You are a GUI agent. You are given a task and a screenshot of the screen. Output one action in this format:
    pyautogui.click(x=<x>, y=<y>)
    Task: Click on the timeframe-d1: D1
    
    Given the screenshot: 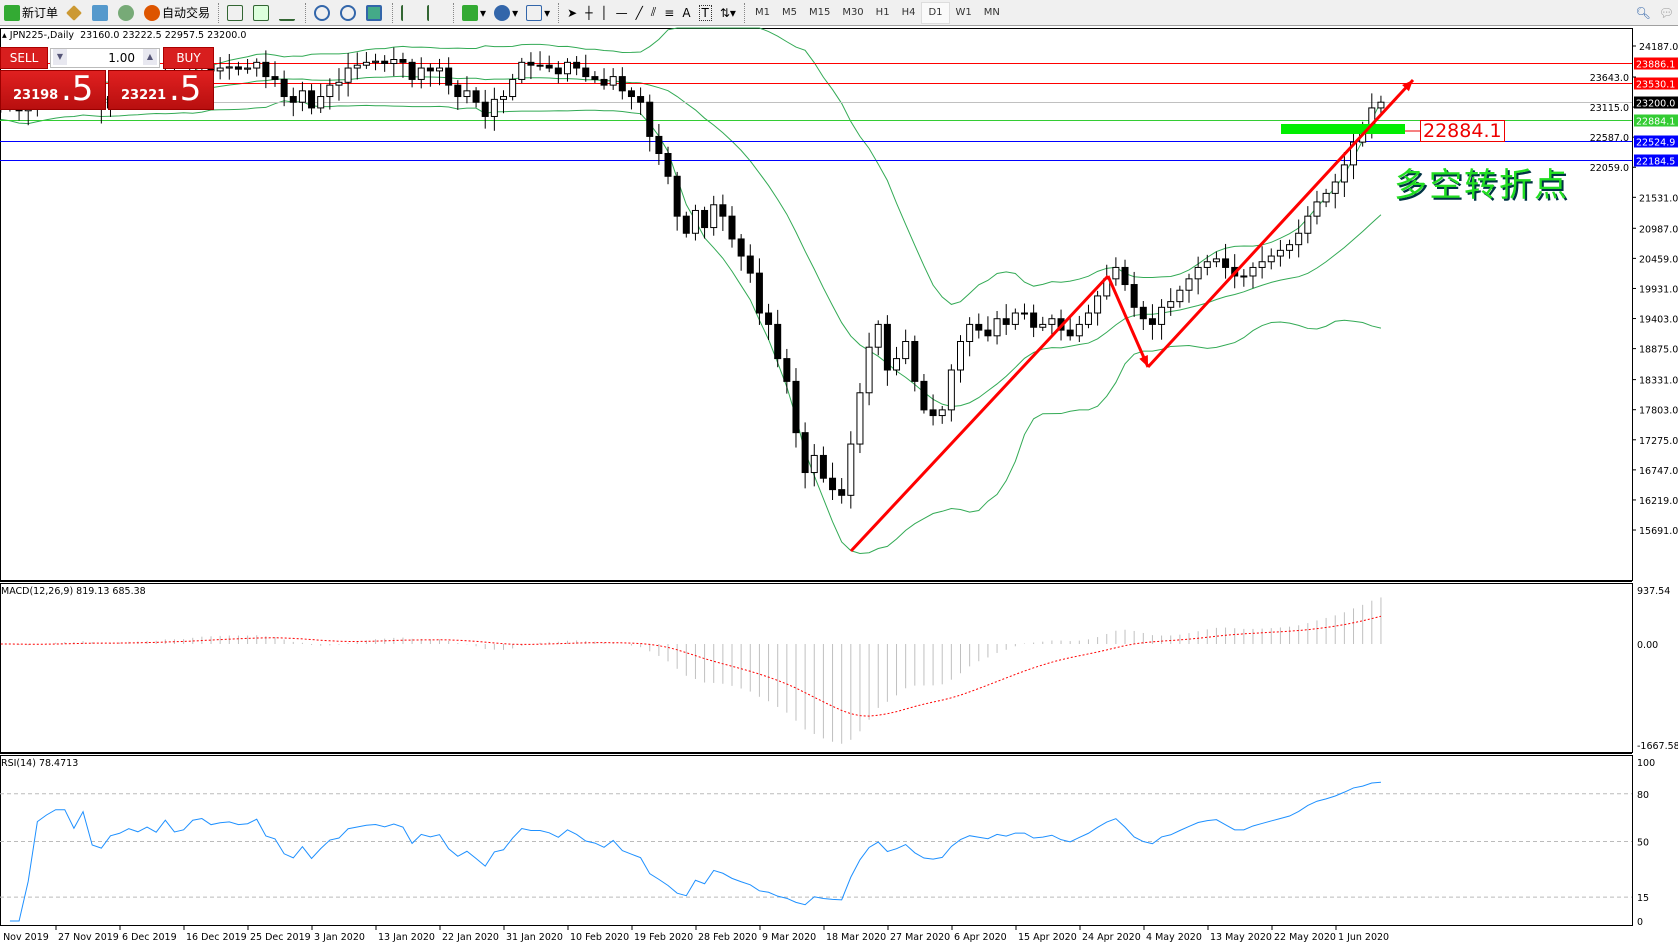 What is the action you would take?
    pyautogui.click(x=935, y=12)
    